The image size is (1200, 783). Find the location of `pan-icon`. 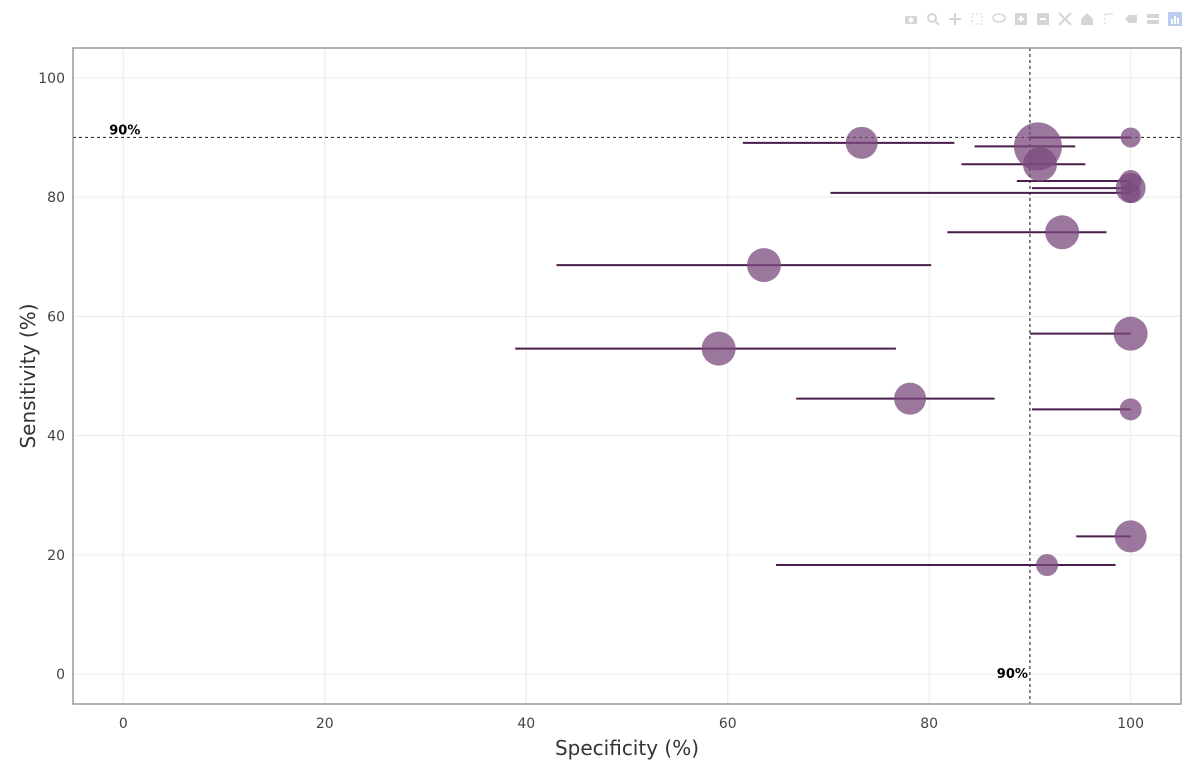

pan-icon is located at coordinates (955, 19).